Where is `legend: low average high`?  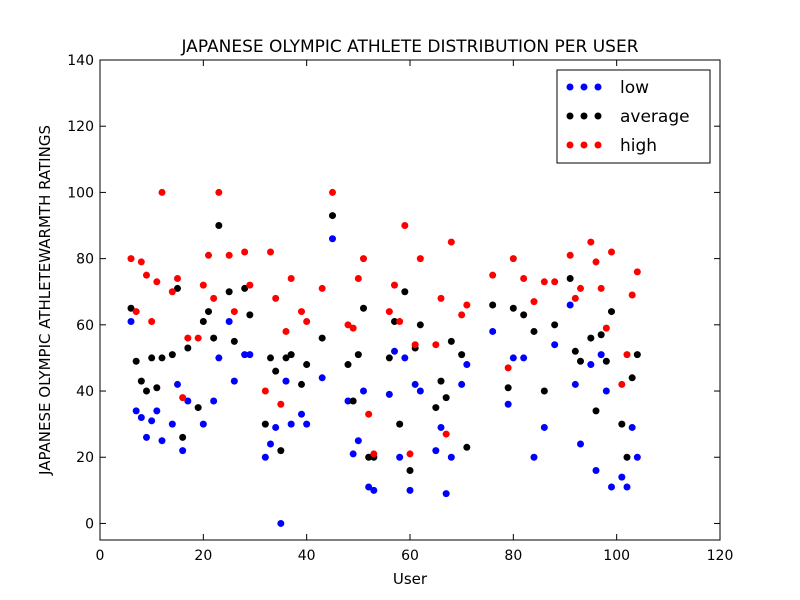 legend: low average high is located at coordinates (633, 116).